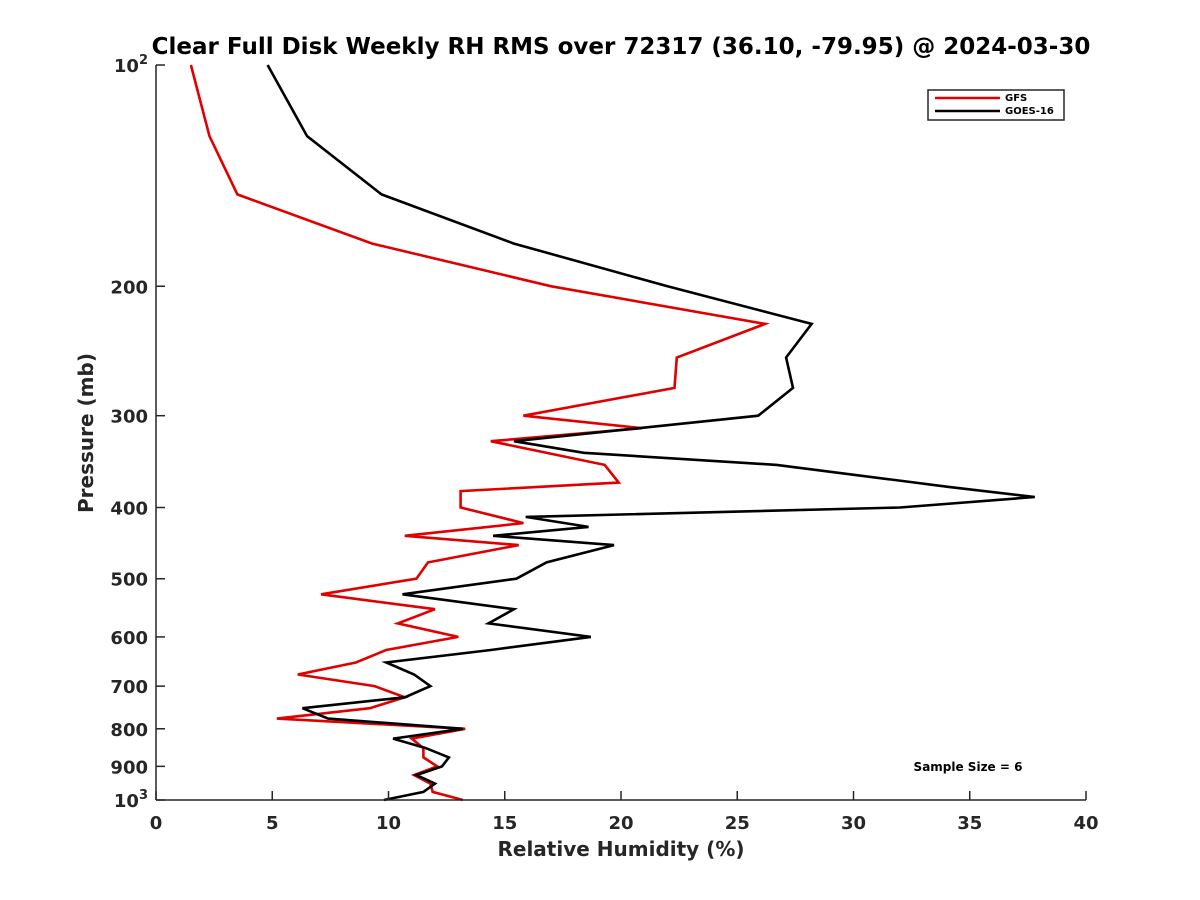  What do you see at coordinates (156, 823) in the screenshot?
I see `x-tick-label: 0` at bounding box center [156, 823].